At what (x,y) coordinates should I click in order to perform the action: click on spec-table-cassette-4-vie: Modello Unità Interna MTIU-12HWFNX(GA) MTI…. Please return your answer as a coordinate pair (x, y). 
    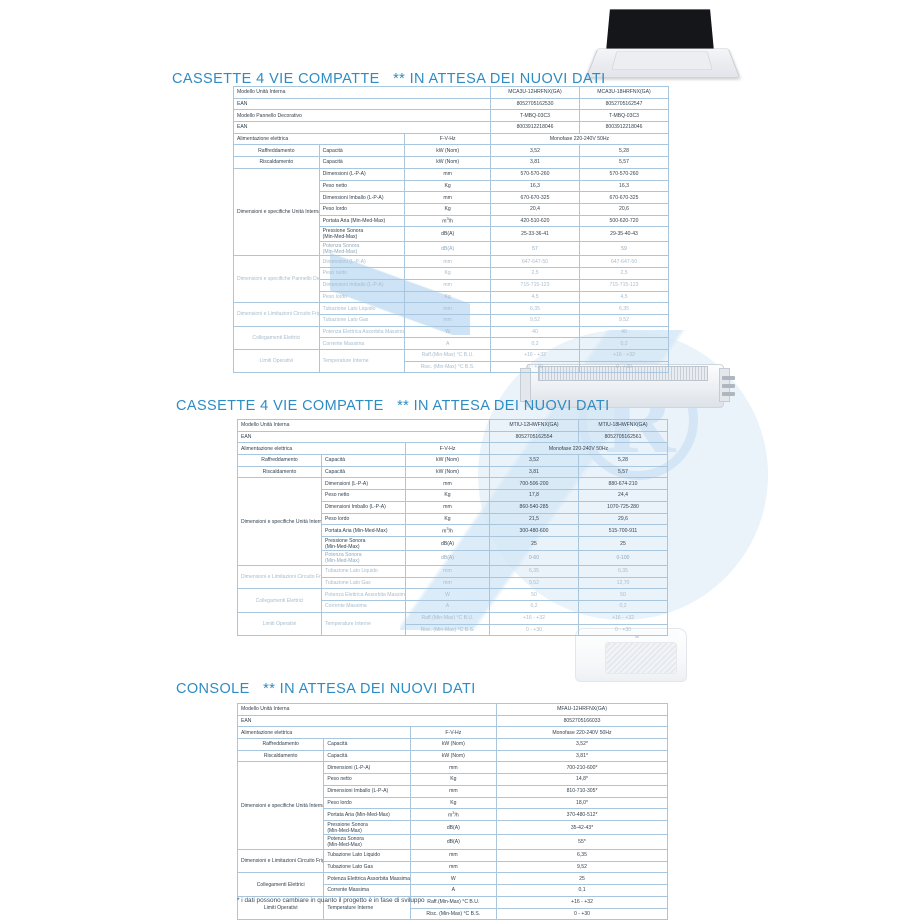
    Looking at the image, I should click on (452, 528).